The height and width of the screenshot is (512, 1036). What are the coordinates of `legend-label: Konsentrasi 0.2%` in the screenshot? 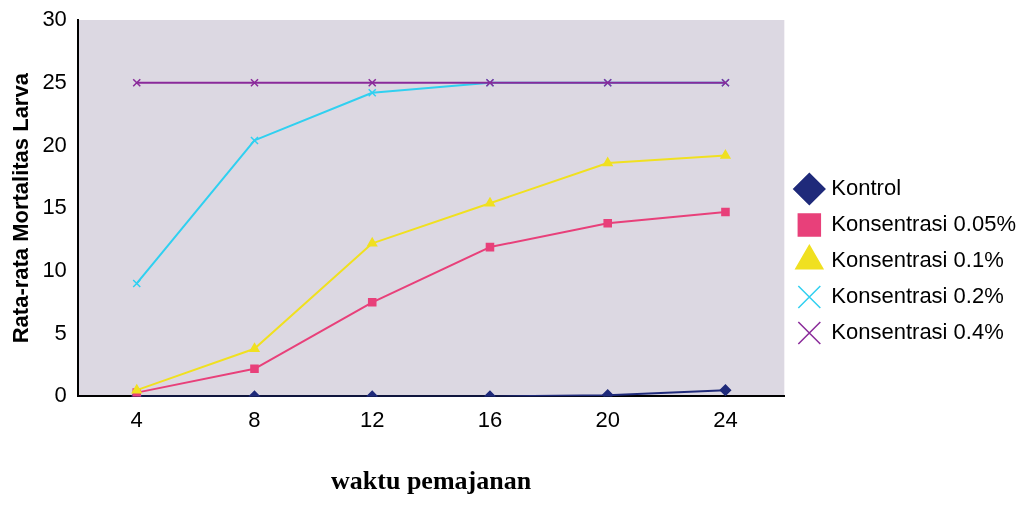 It's located at (917, 296).